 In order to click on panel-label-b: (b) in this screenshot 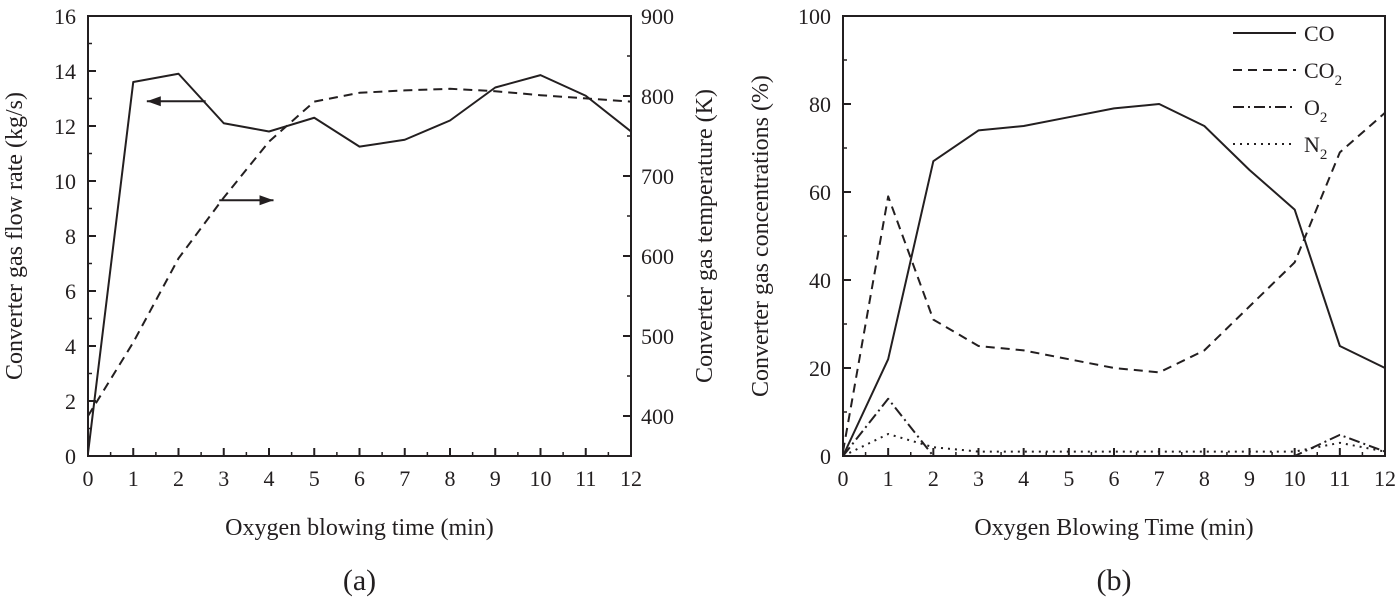, I will do `click(1114, 580)`.